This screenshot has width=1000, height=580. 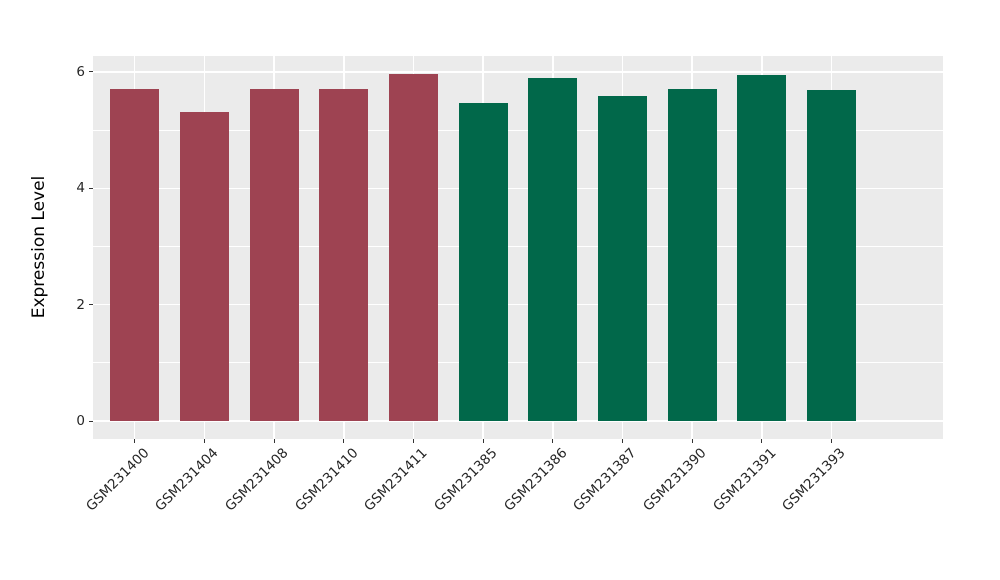 I want to click on x-tick-label: GSM231390, so click(x=675, y=480).